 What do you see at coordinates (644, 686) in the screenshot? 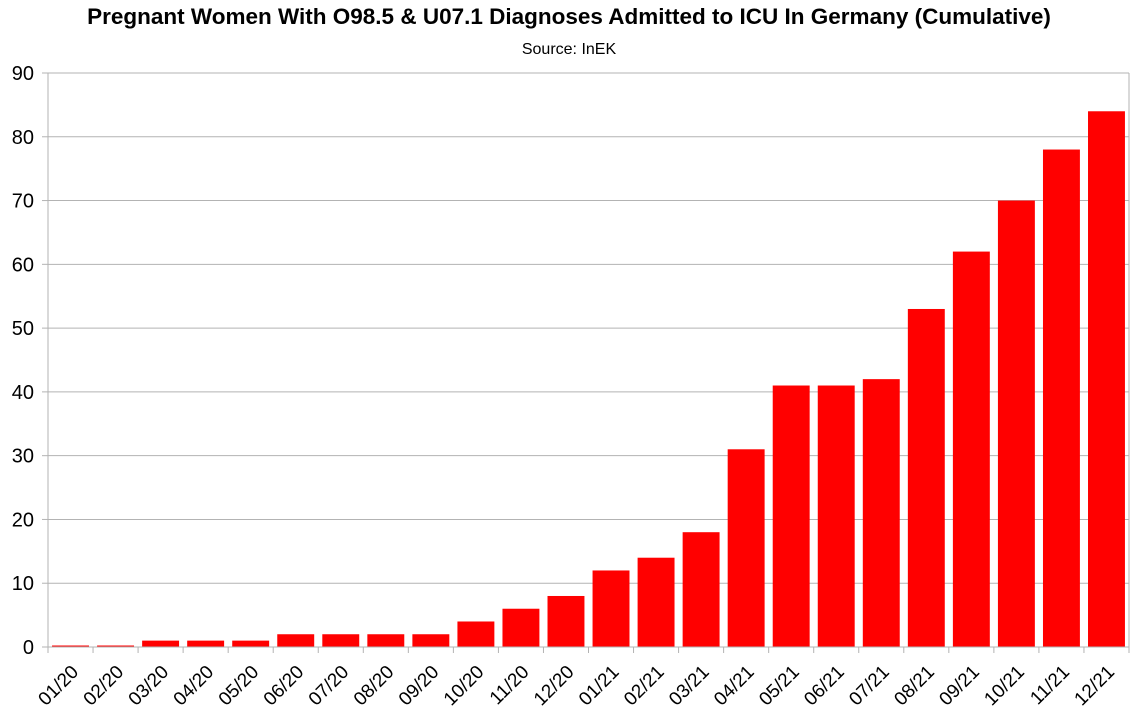
I see `x-tick-label: 02/21` at bounding box center [644, 686].